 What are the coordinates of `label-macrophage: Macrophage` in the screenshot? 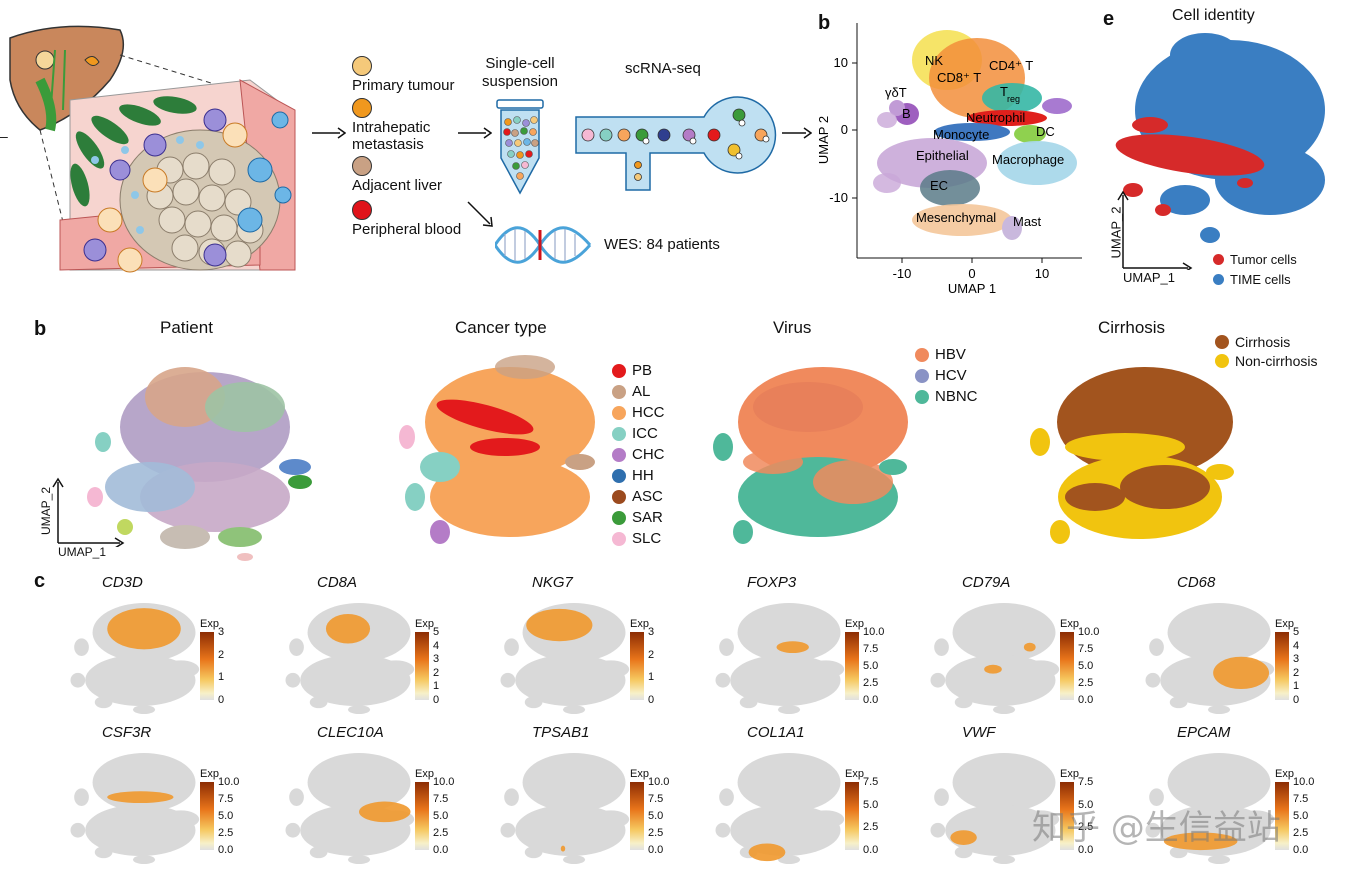 It's located at (1028, 159).